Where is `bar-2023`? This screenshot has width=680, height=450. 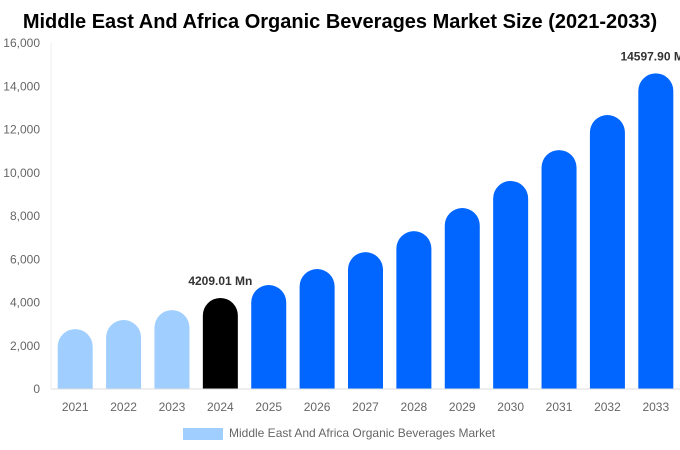 bar-2023 is located at coordinates (172, 349).